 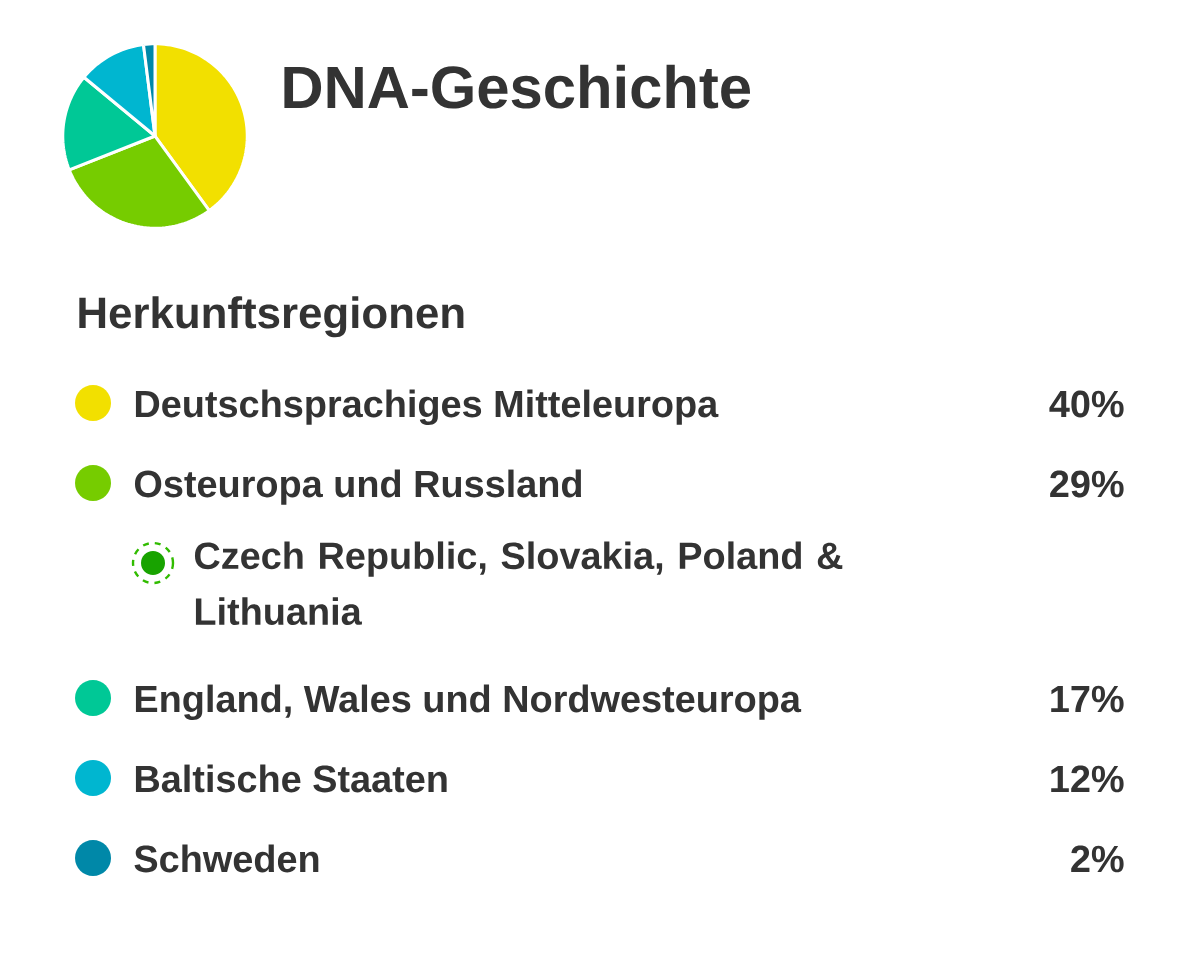 I want to click on legend-label: Baltische Staaten, so click(x=291, y=778).